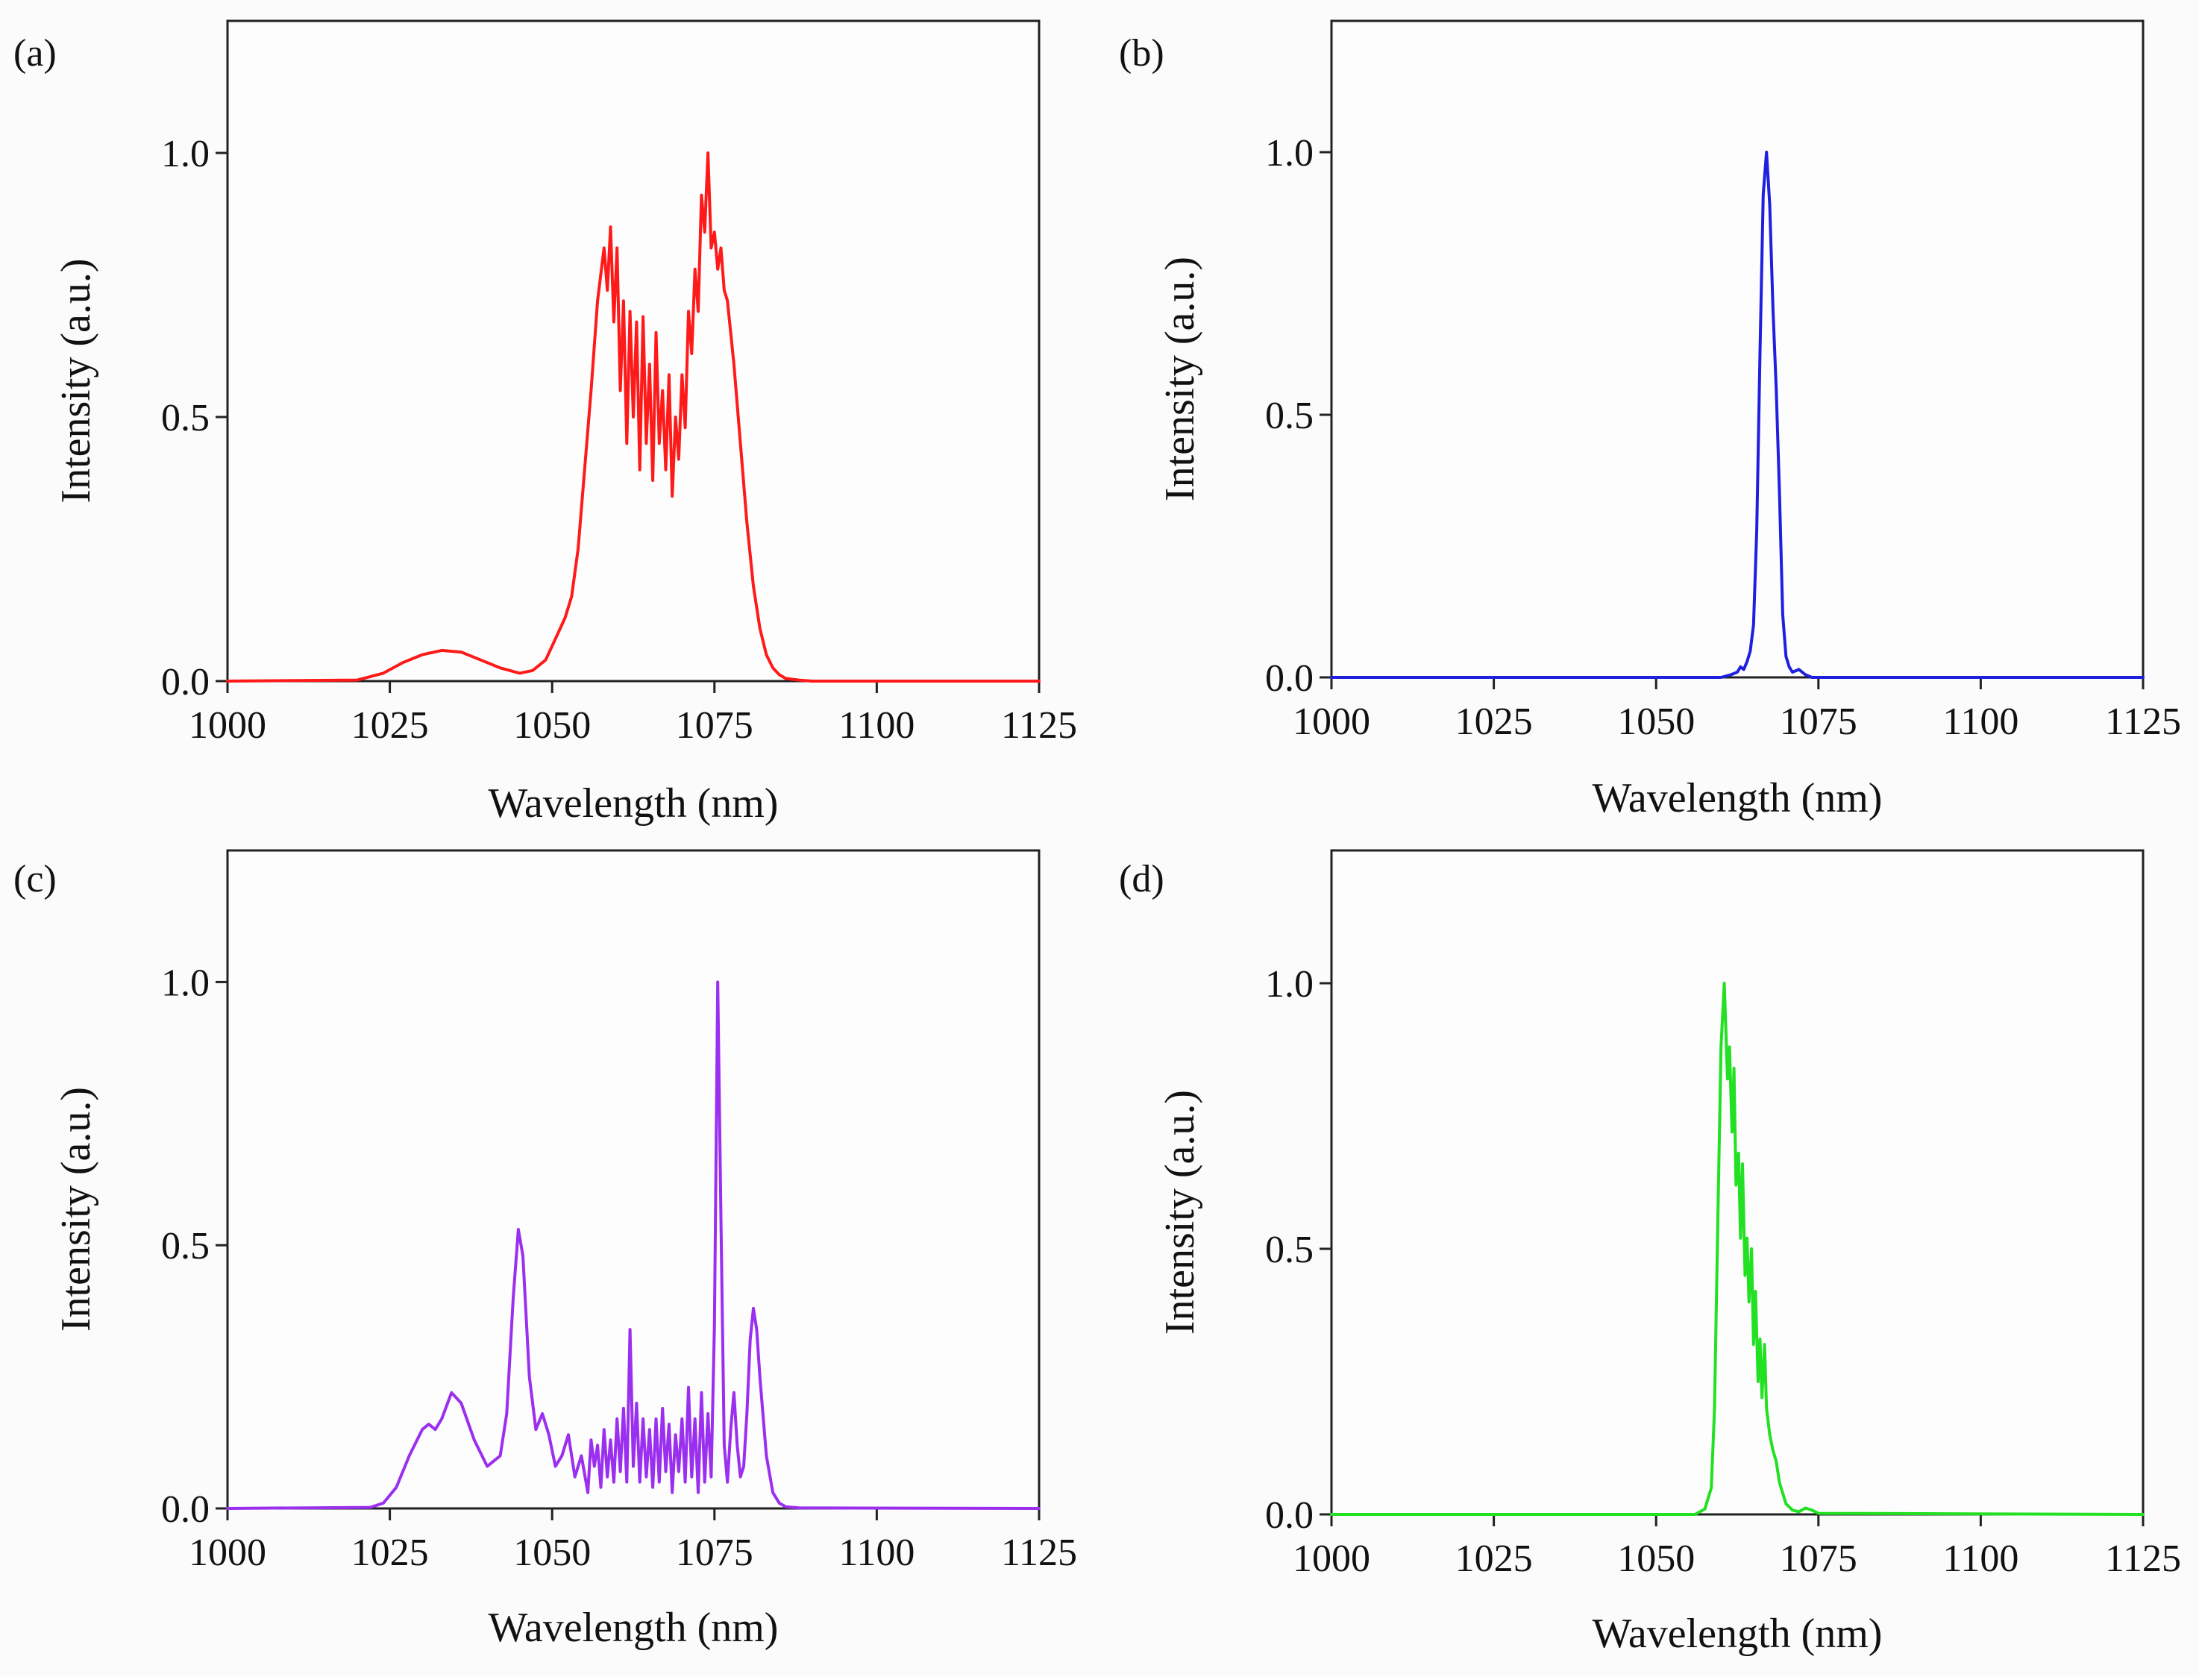 Image resolution: width=2199 pixels, height=1680 pixels. Describe the element at coordinates (1141, 879) in the screenshot. I see `panel-label: (d)` at that location.